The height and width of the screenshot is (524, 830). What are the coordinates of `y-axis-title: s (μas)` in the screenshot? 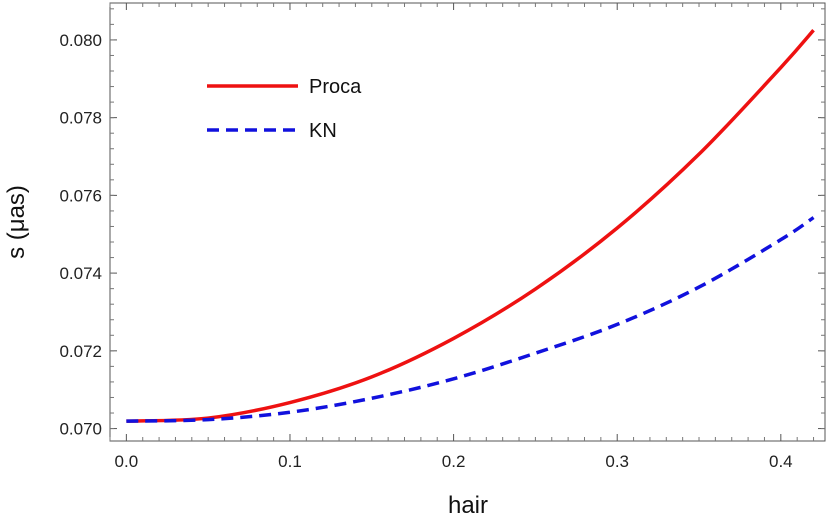 It's located at (16, 222).